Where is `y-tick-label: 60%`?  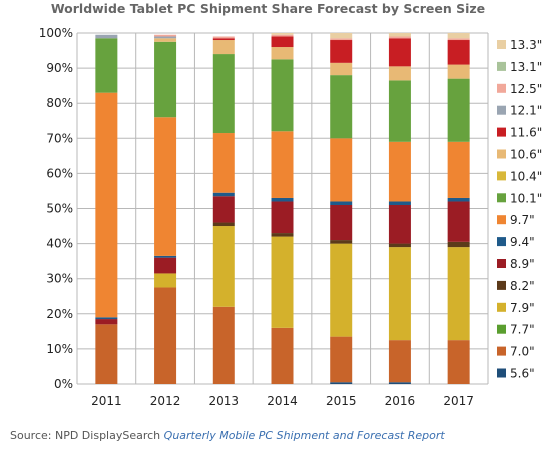
y-tick-label: 60% is located at coordinates (59, 173).